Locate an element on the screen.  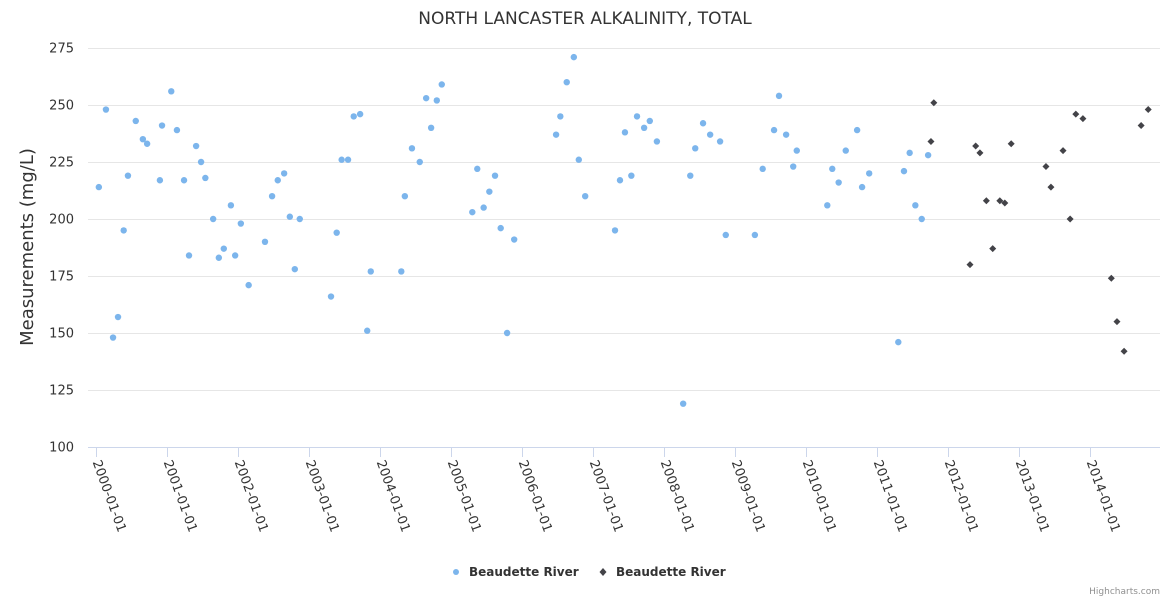
highcharts-credits-link: Highcharts.com is located at coordinates (1124, 592).